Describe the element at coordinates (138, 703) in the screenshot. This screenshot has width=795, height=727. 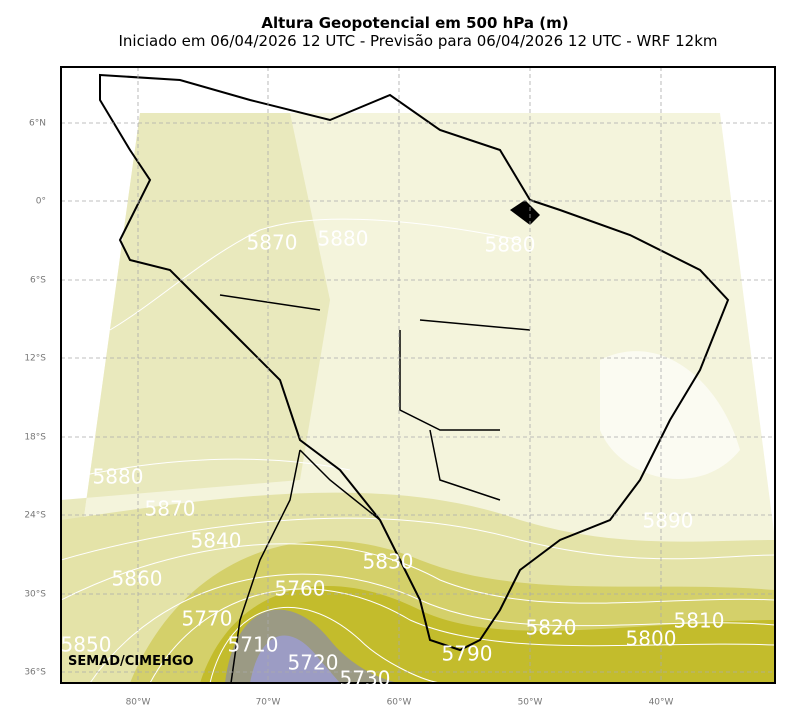
I see `lon-label: 80°W` at that location.